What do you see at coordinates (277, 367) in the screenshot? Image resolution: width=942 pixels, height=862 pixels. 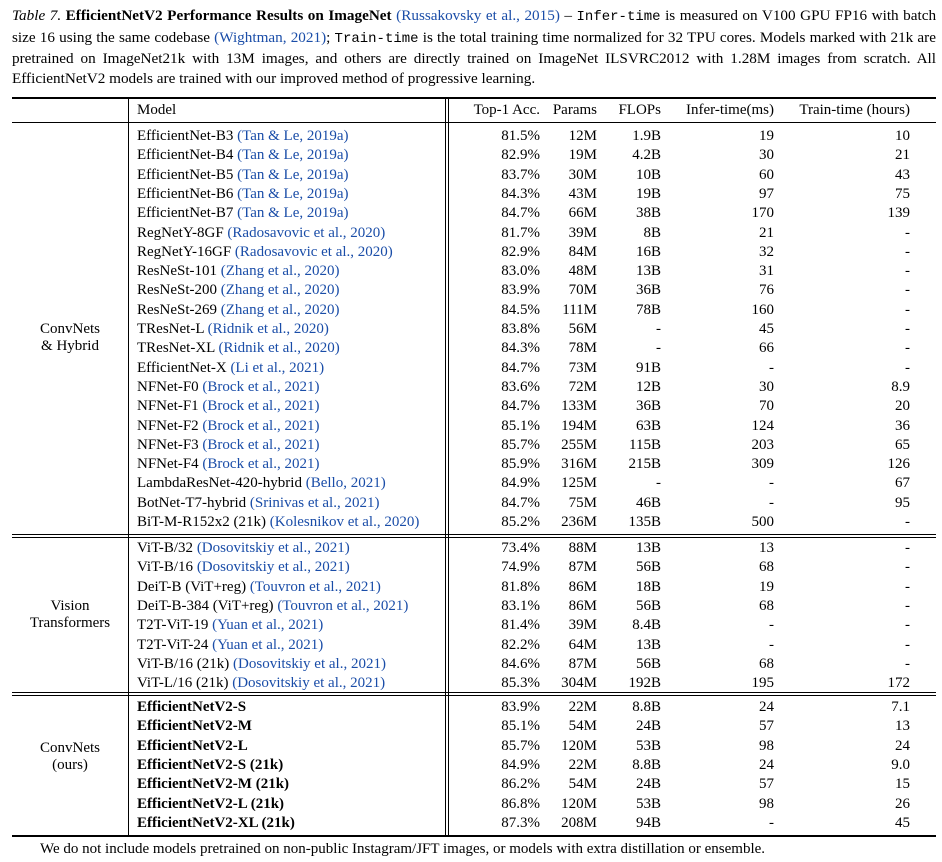 I see `model-citation: (Li et al., 2021)` at bounding box center [277, 367].